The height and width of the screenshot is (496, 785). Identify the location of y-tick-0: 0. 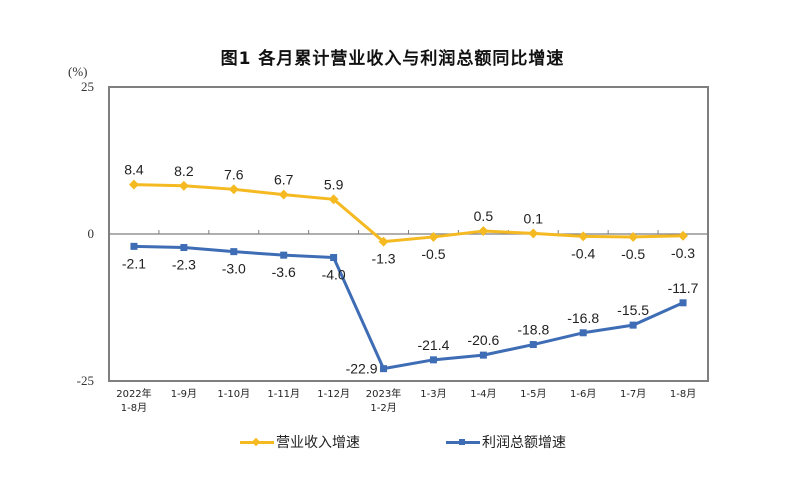
(91, 233).